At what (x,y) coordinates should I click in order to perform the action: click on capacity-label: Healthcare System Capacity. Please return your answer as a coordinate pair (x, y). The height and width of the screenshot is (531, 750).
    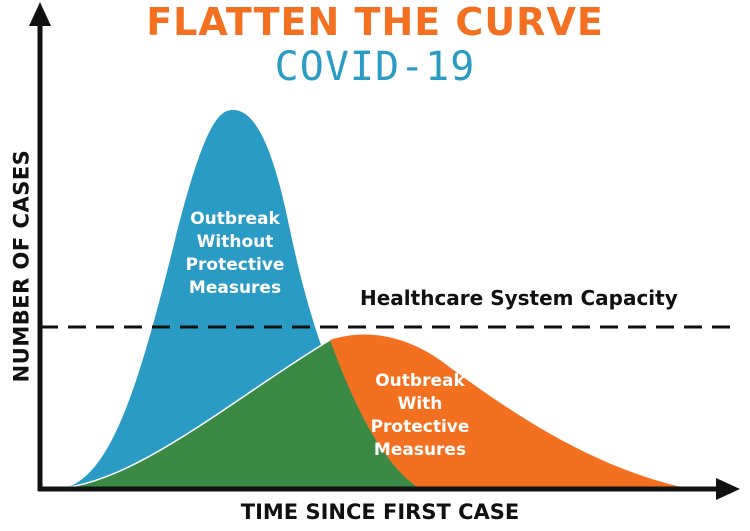
    Looking at the image, I should click on (519, 298).